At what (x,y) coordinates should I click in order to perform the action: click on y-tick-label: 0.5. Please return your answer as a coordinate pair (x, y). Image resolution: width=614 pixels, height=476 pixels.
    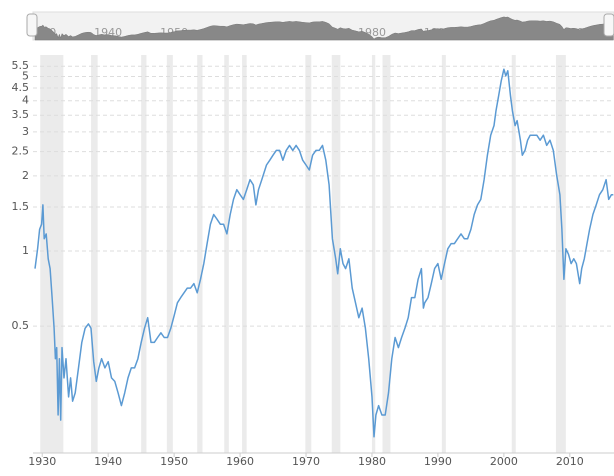
    Looking at the image, I should click on (21, 325).